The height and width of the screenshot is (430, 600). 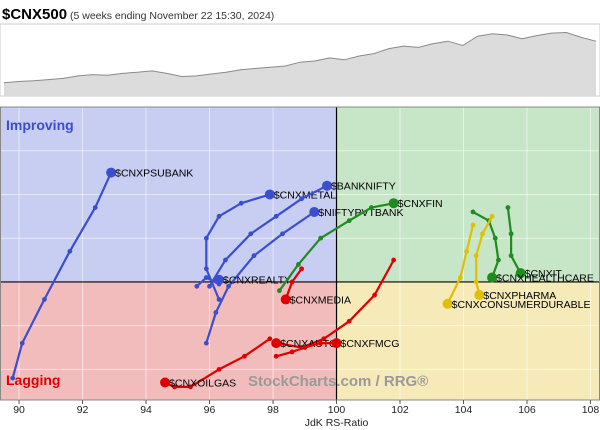 I want to click on x-tick-label: 100, so click(x=337, y=410).